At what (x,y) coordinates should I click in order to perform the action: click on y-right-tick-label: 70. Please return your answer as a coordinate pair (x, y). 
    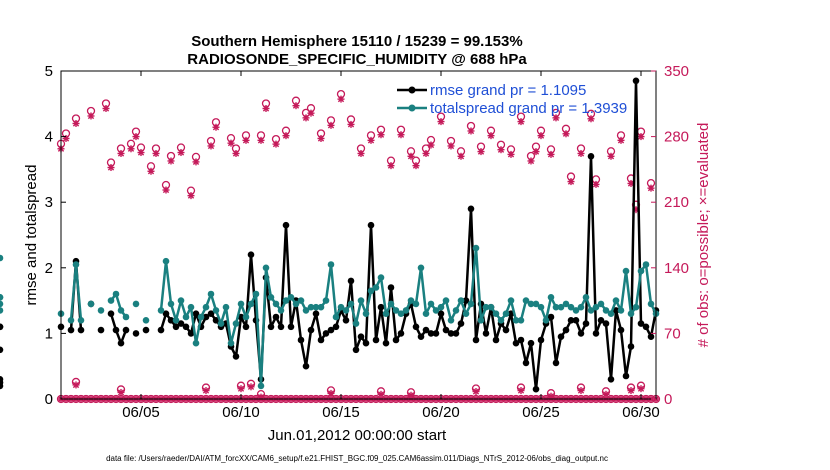
    Looking at the image, I should click on (672, 333).